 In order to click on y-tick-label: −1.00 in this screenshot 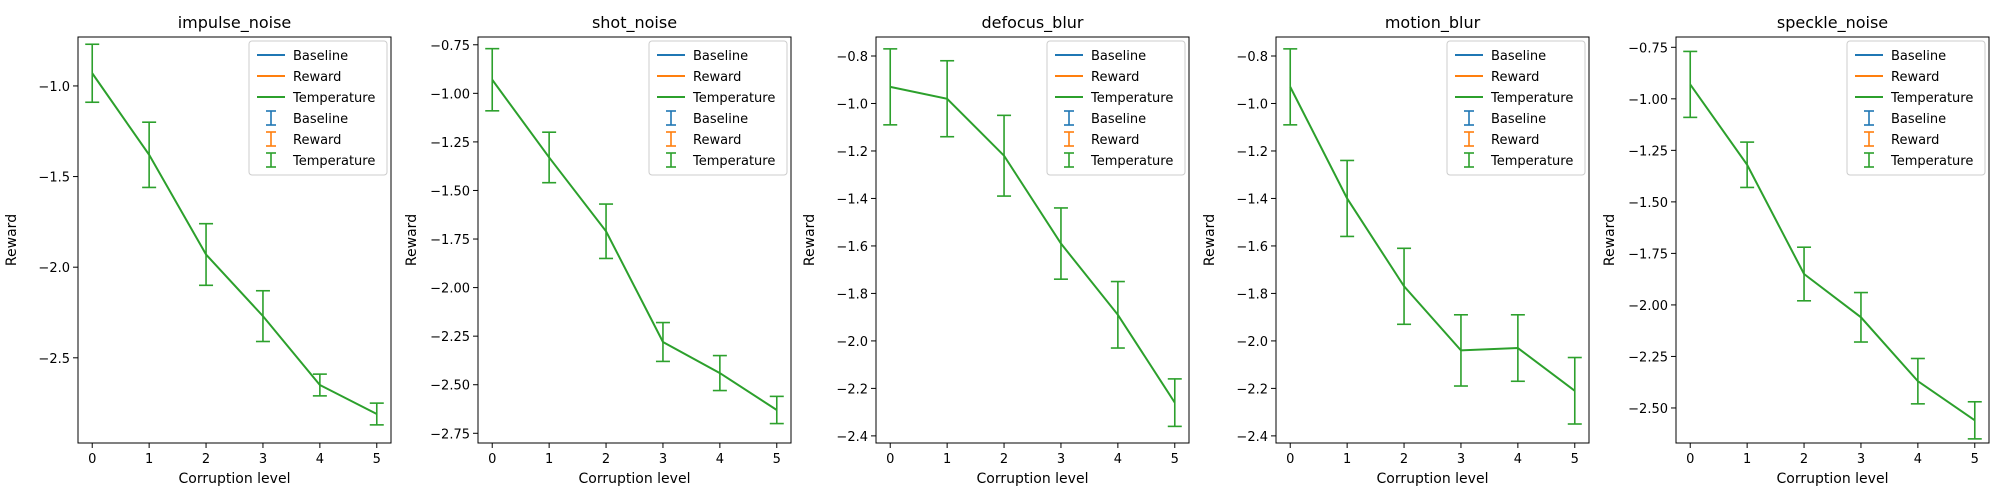, I will do `click(1648, 100)`.